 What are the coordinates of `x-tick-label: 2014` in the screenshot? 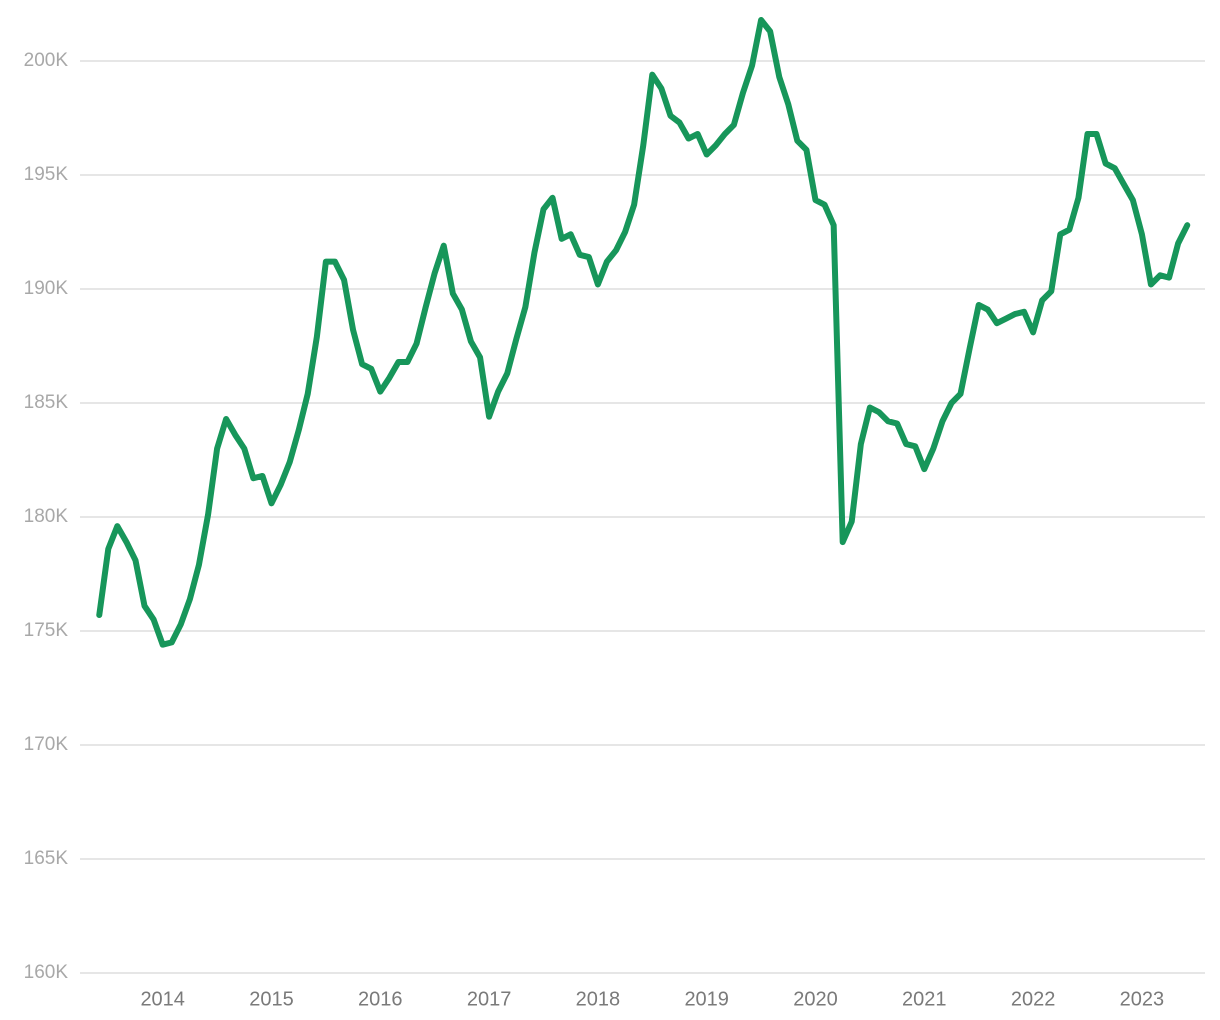 It's located at (162, 999).